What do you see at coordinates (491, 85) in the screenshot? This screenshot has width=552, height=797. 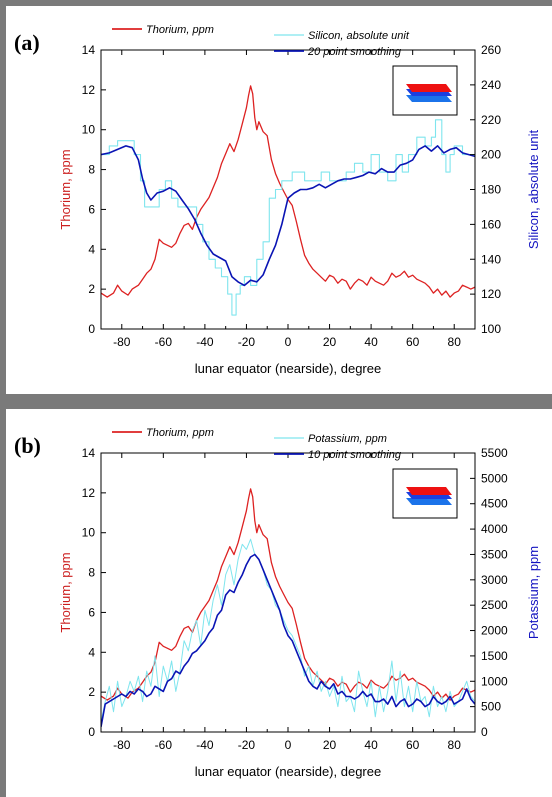 I see `y-right-tick-label: 240` at bounding box center [491, 85].